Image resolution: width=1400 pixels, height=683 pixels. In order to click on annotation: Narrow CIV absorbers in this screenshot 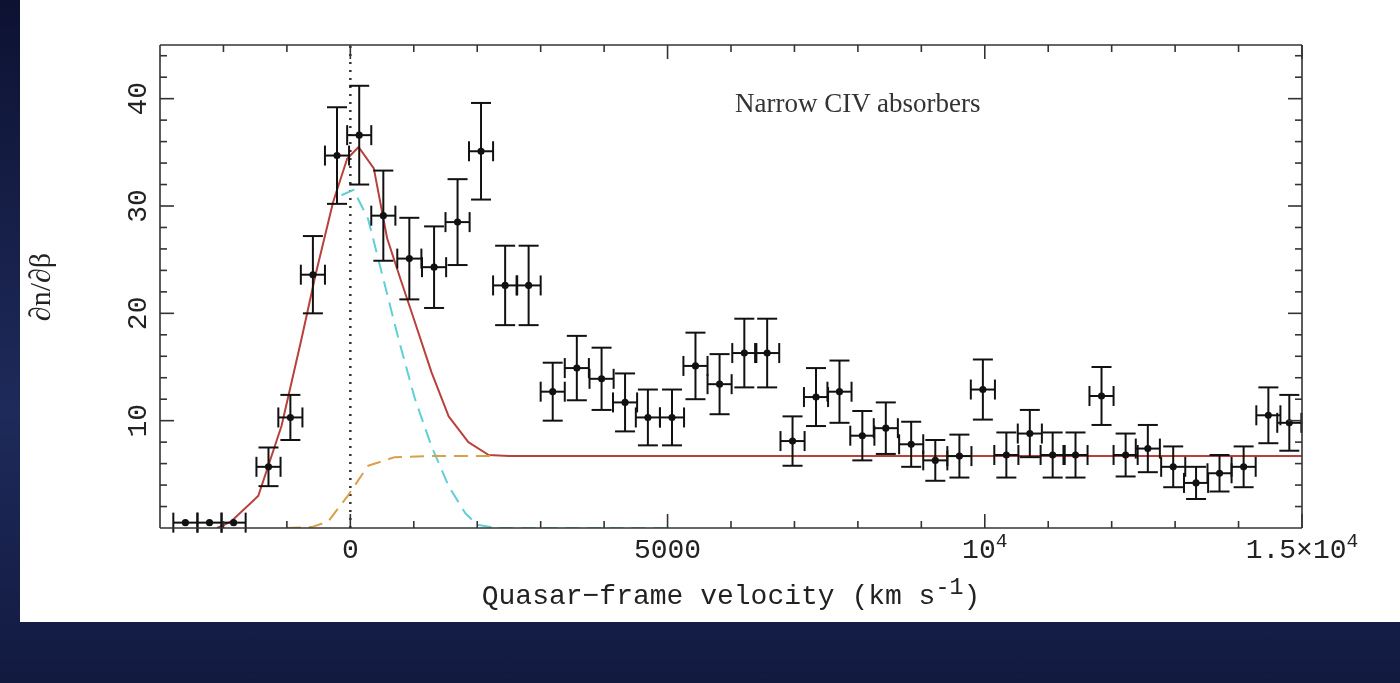, I will do `click(858, 103)`.